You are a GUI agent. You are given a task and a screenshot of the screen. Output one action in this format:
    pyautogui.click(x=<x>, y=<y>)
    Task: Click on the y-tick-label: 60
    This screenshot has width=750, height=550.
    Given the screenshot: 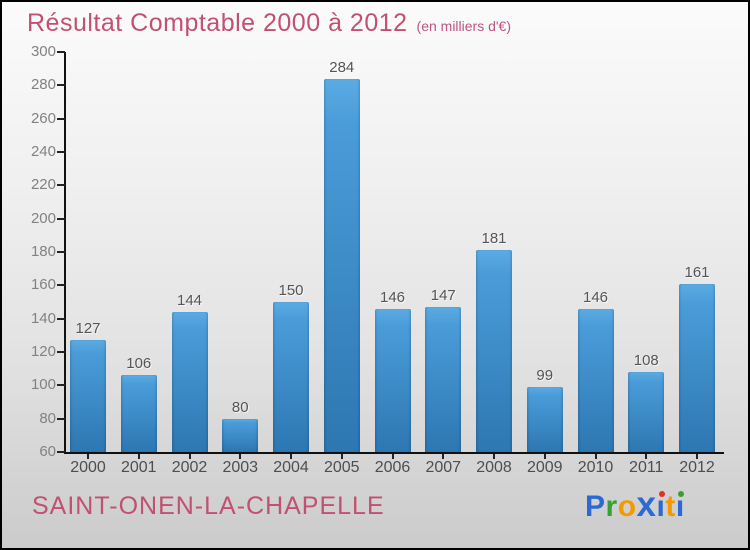 What is the action you would take?
    pyautogui.click(x=47, y=451)
    